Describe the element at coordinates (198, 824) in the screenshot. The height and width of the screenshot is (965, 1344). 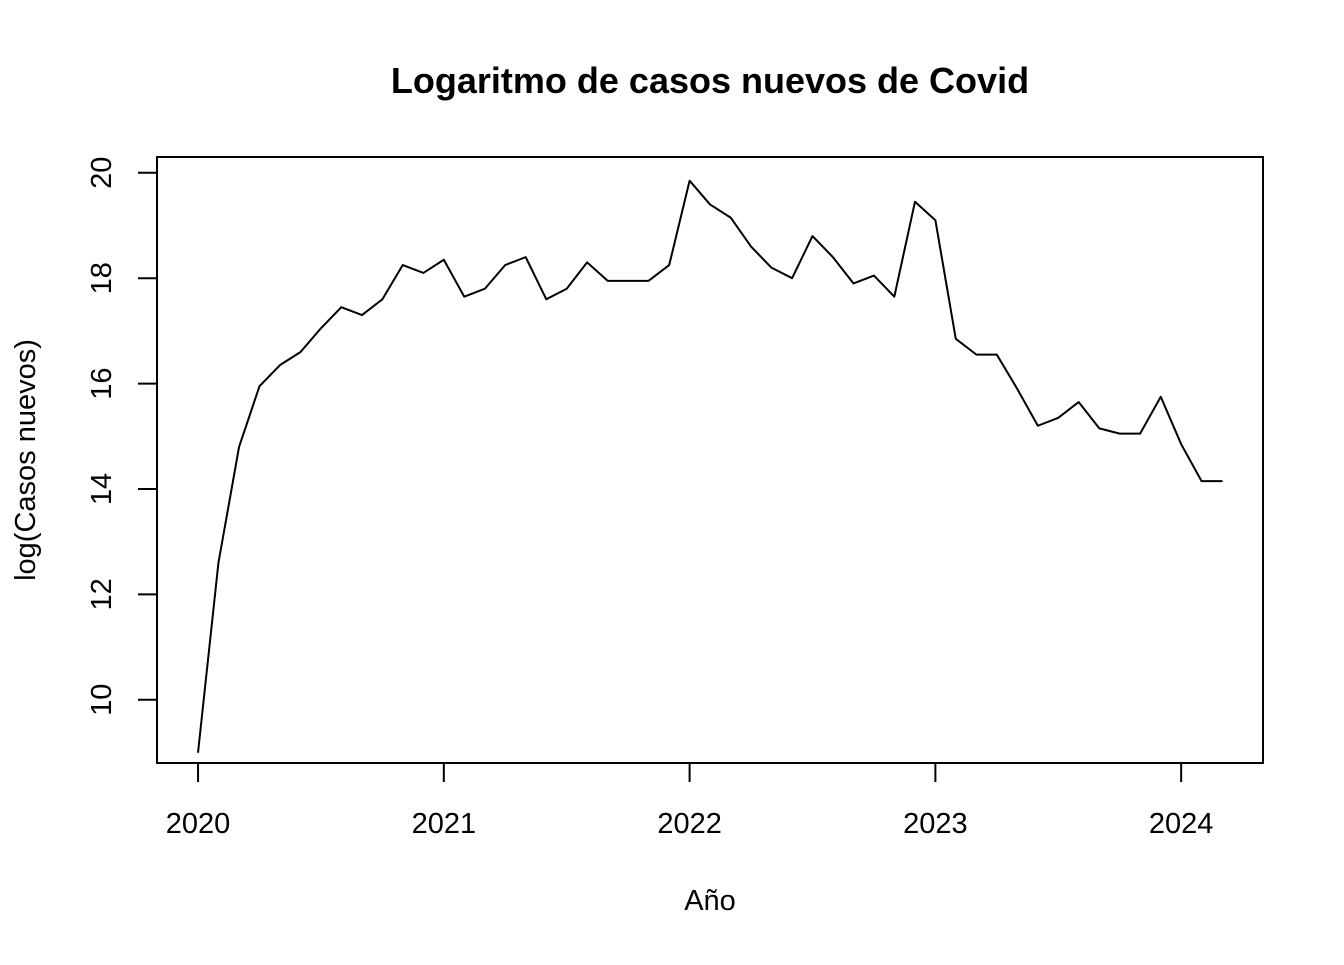
I see `x-tick-label: 2020` at that location.